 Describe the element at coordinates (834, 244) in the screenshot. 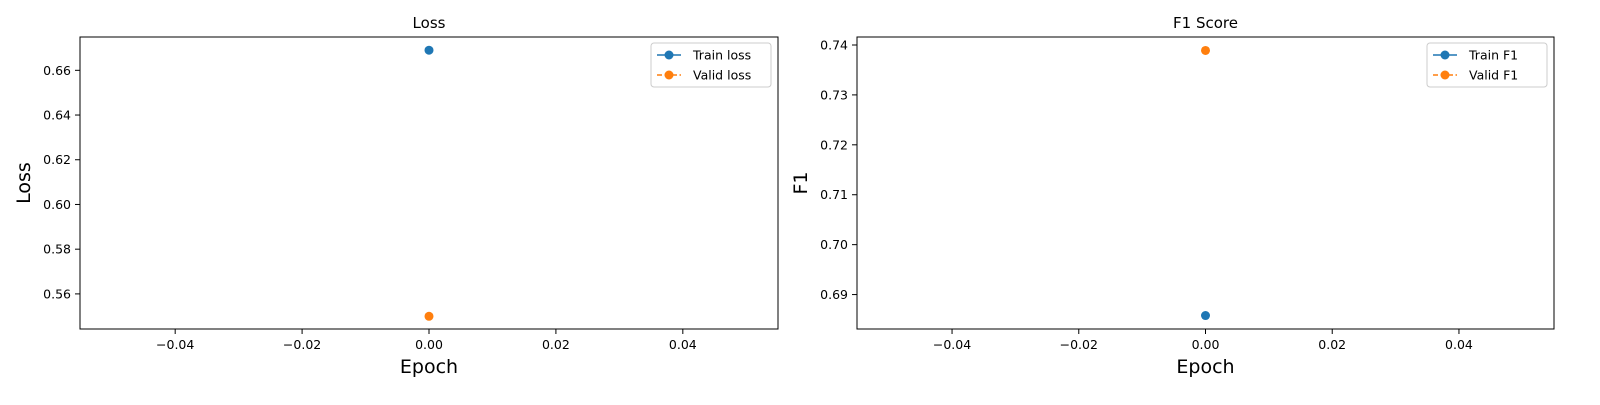

I see `y-tick-label: 0.70` at that location.